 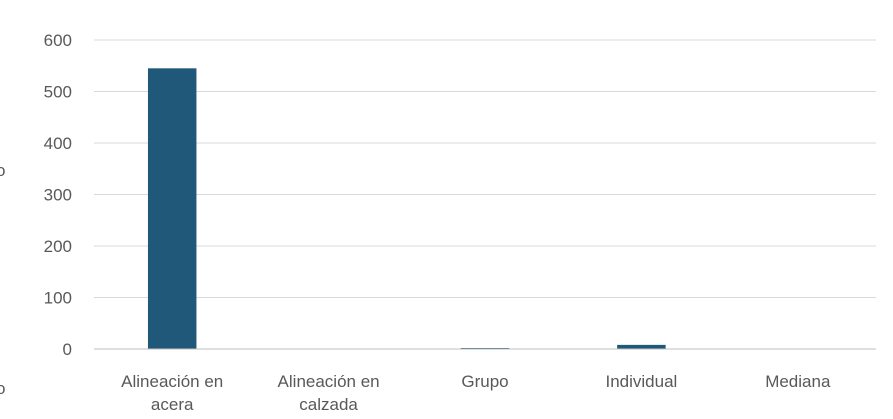 I want to click on category-label: Individual, so click(x=641, y=381).